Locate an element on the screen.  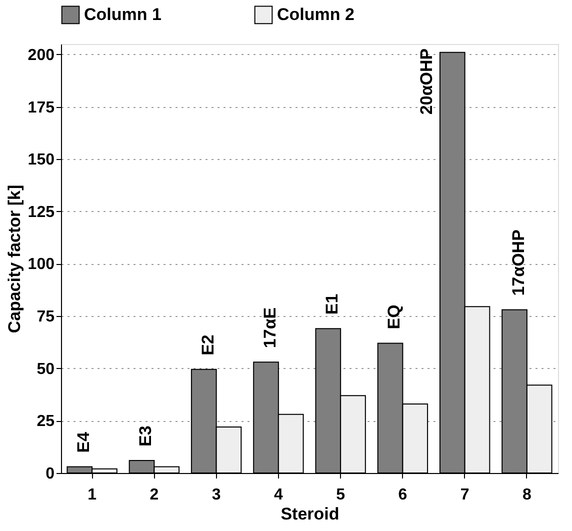
annotation: E2 is located at coordinates (208, 345).